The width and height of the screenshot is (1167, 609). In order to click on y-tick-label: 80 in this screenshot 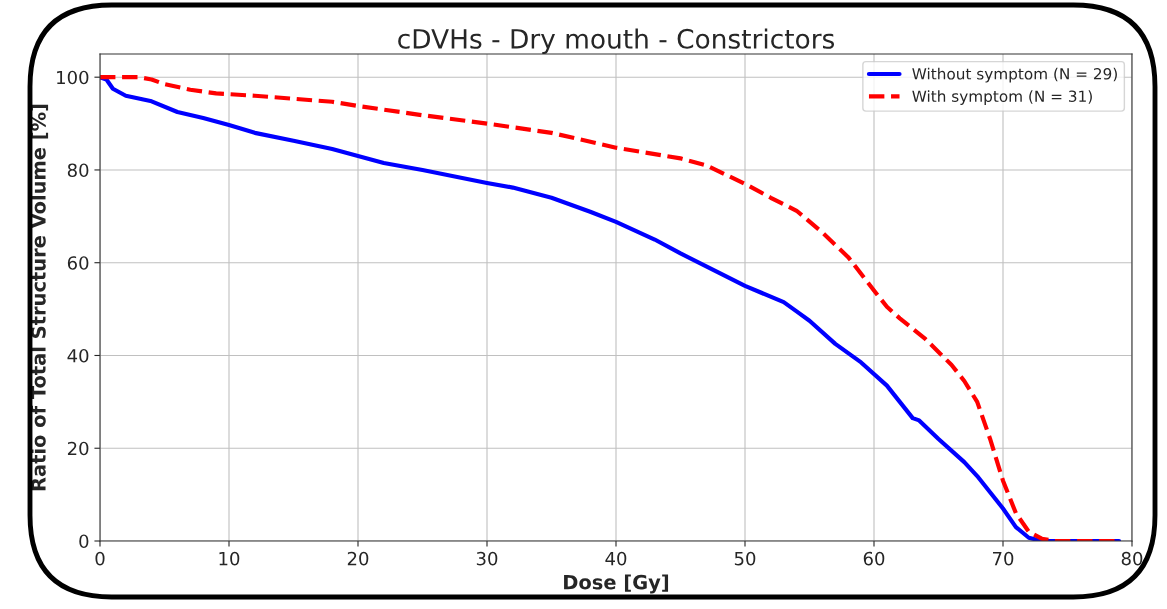, I will do `click(78, 170)`.